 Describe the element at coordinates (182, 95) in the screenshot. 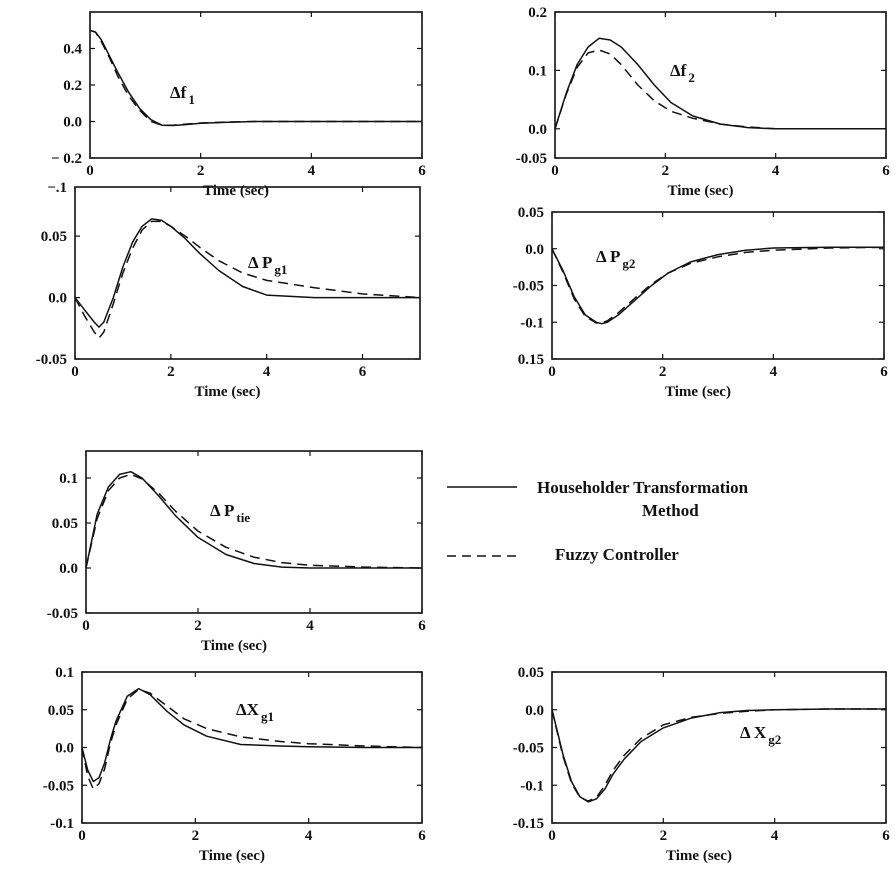

I see `plot-variable-label: Δf 1` at that location.